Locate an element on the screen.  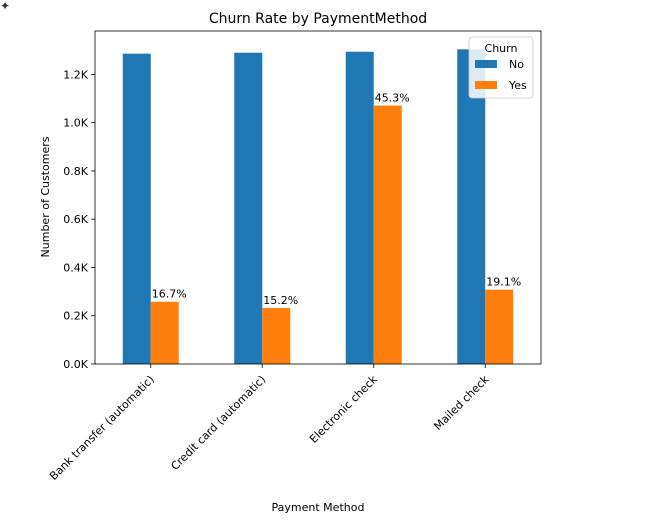
legend-label-no: No is located at coordinates (516, 64).